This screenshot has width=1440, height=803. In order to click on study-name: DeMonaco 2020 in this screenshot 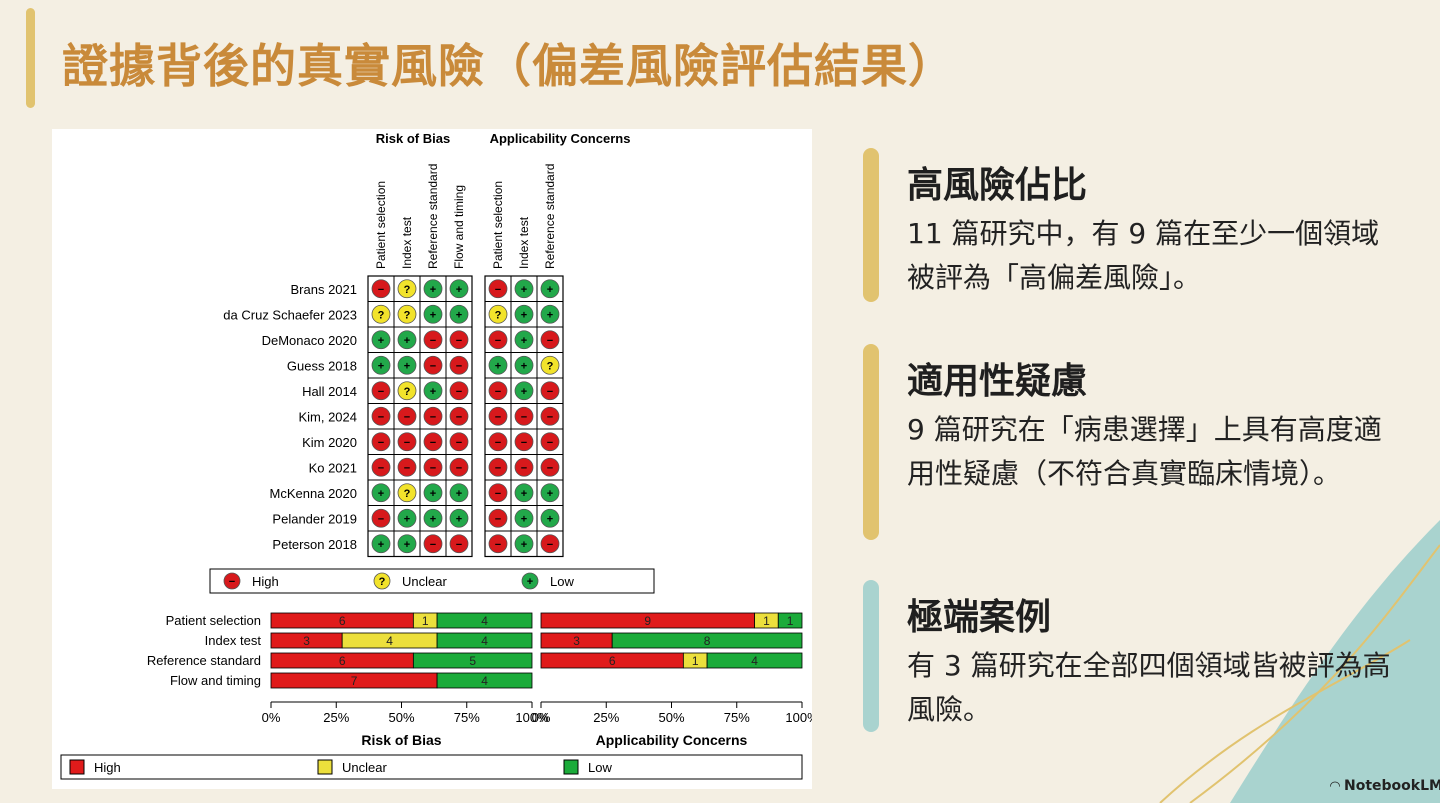, I will do `click(309, 340)`.